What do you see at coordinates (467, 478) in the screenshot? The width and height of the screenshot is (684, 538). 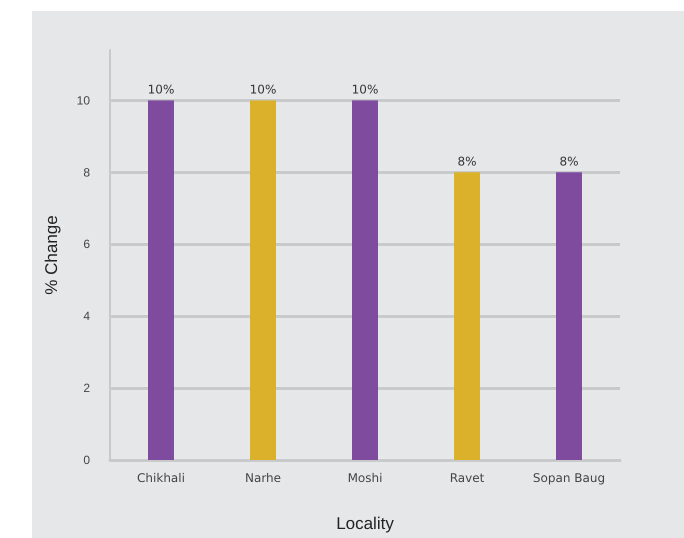 I see `x-tick-label: Ravet` at bounding box center [467, 478].